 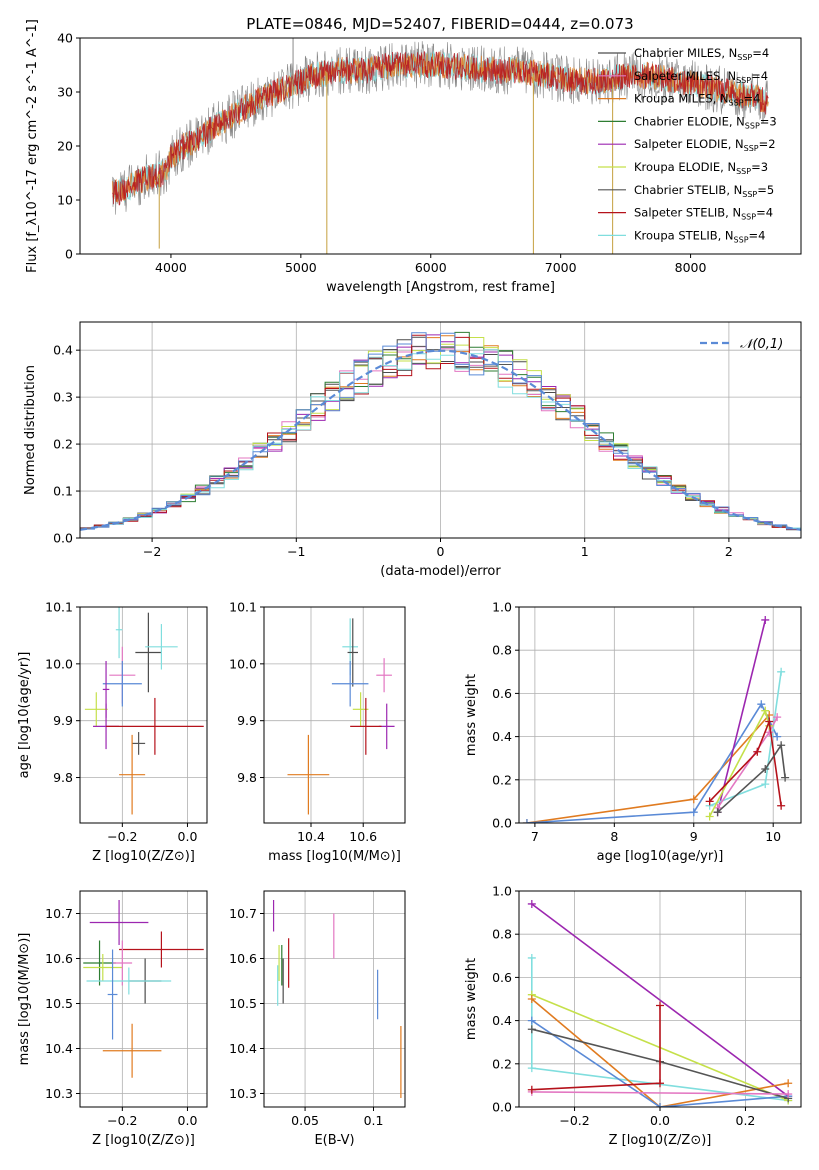 I want to click on x-tick-label: −2, so click(x=152, y=551).